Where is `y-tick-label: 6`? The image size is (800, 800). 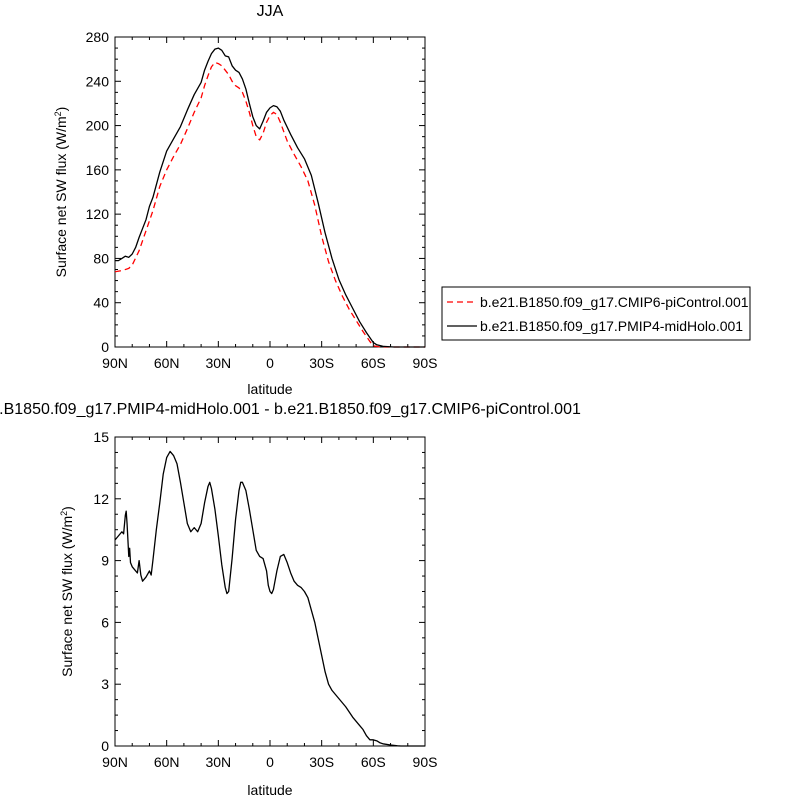
y-tick-label: 6 is located at coordinates (105, 622).